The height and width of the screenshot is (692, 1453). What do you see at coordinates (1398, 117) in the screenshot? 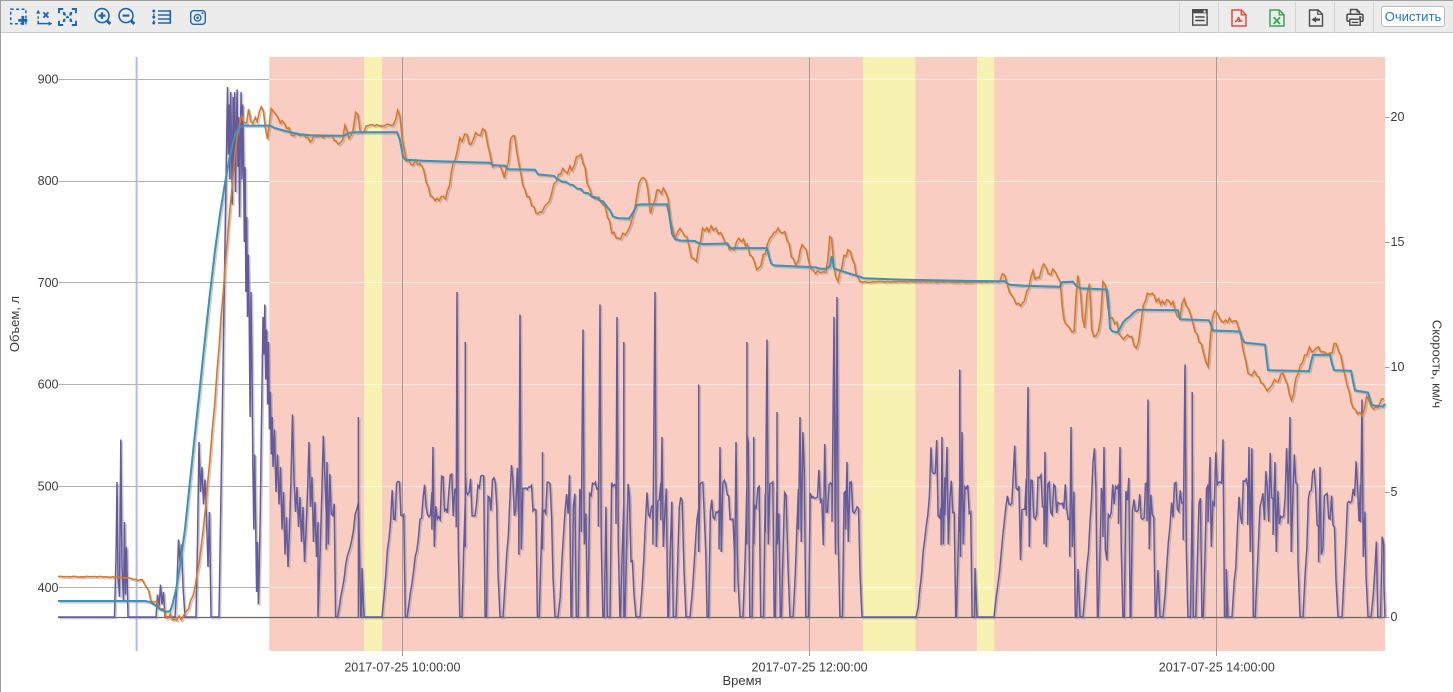
I see `svg-text: 20` at bounding box center [1398, 117].